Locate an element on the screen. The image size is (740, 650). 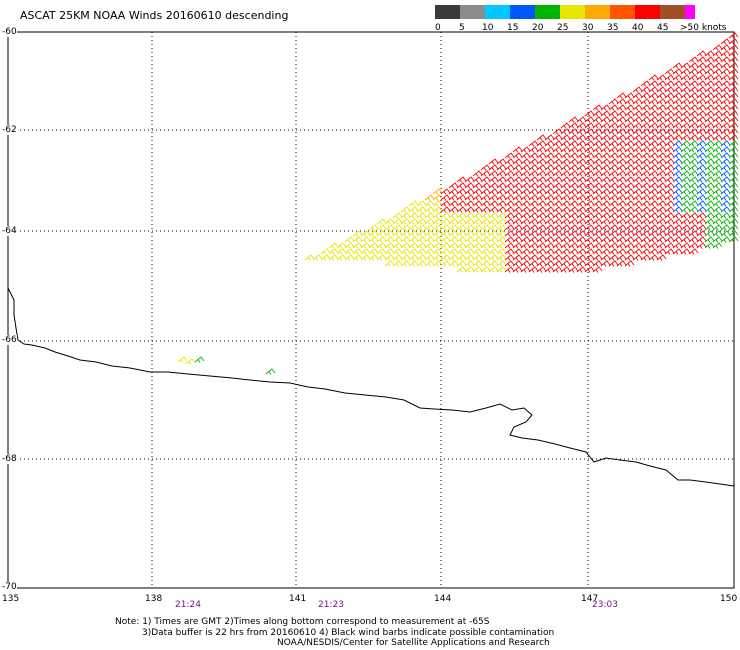
legend-tick: 35 is located at coordinates (613, 28).